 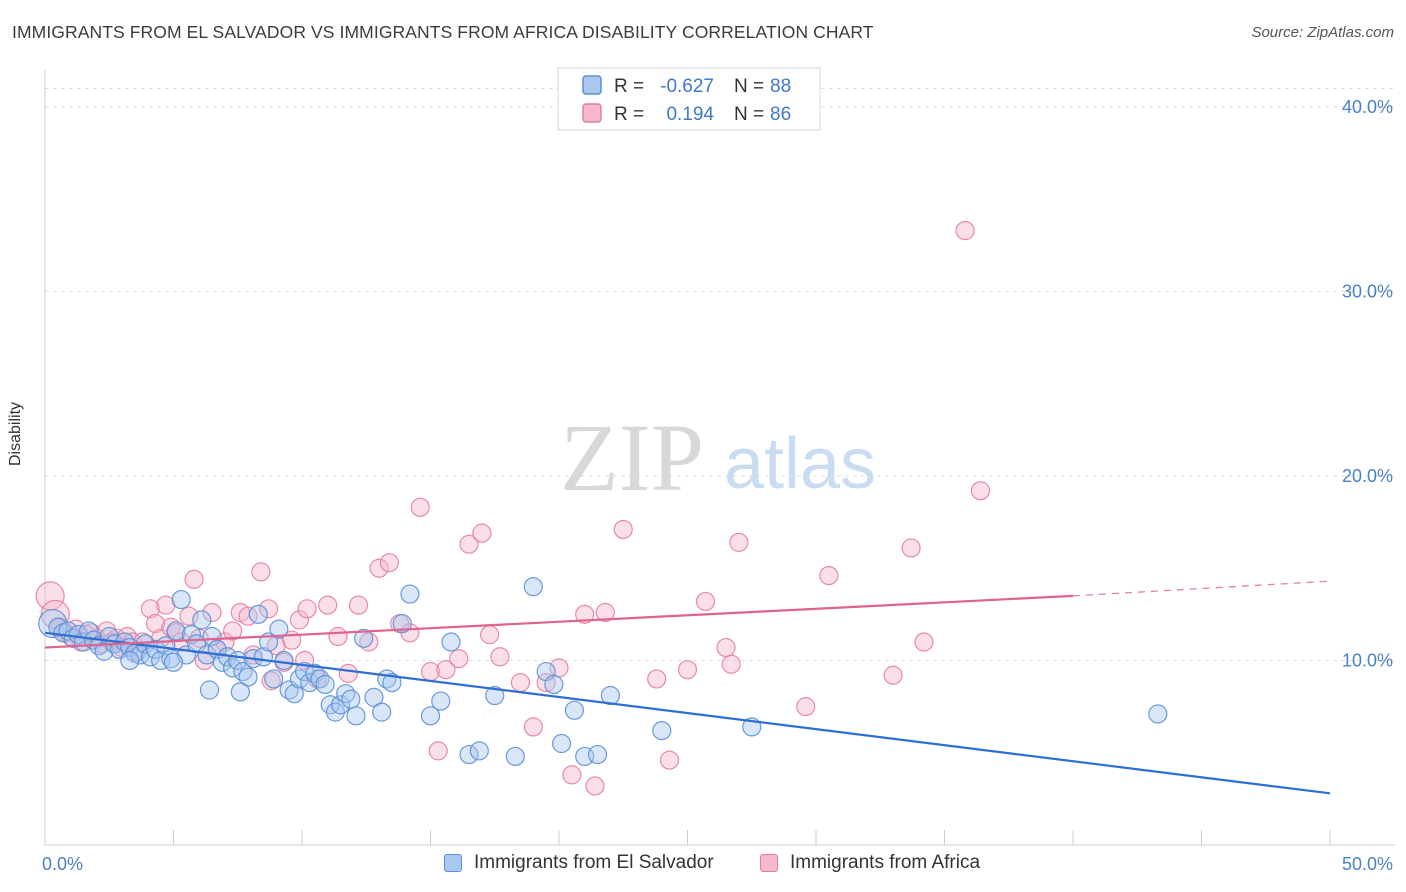 I want to click on legend-swatch-blue, so click(x=453, y=863).